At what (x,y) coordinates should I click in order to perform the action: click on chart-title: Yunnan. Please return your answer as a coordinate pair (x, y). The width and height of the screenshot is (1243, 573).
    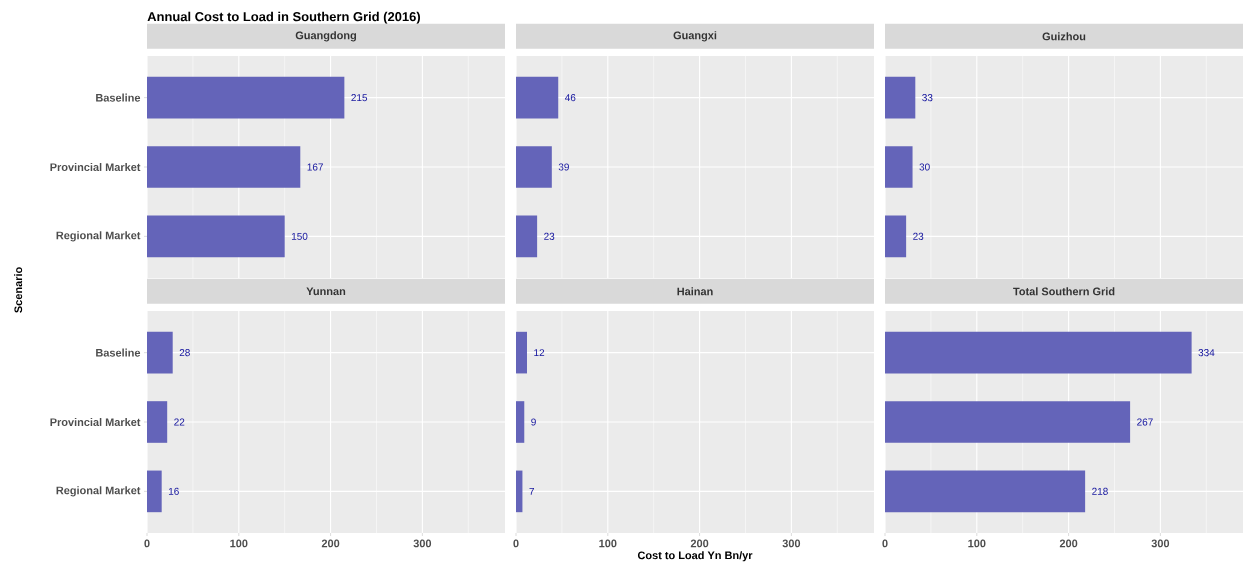
    Looking at the image, I should click on (326, 291).